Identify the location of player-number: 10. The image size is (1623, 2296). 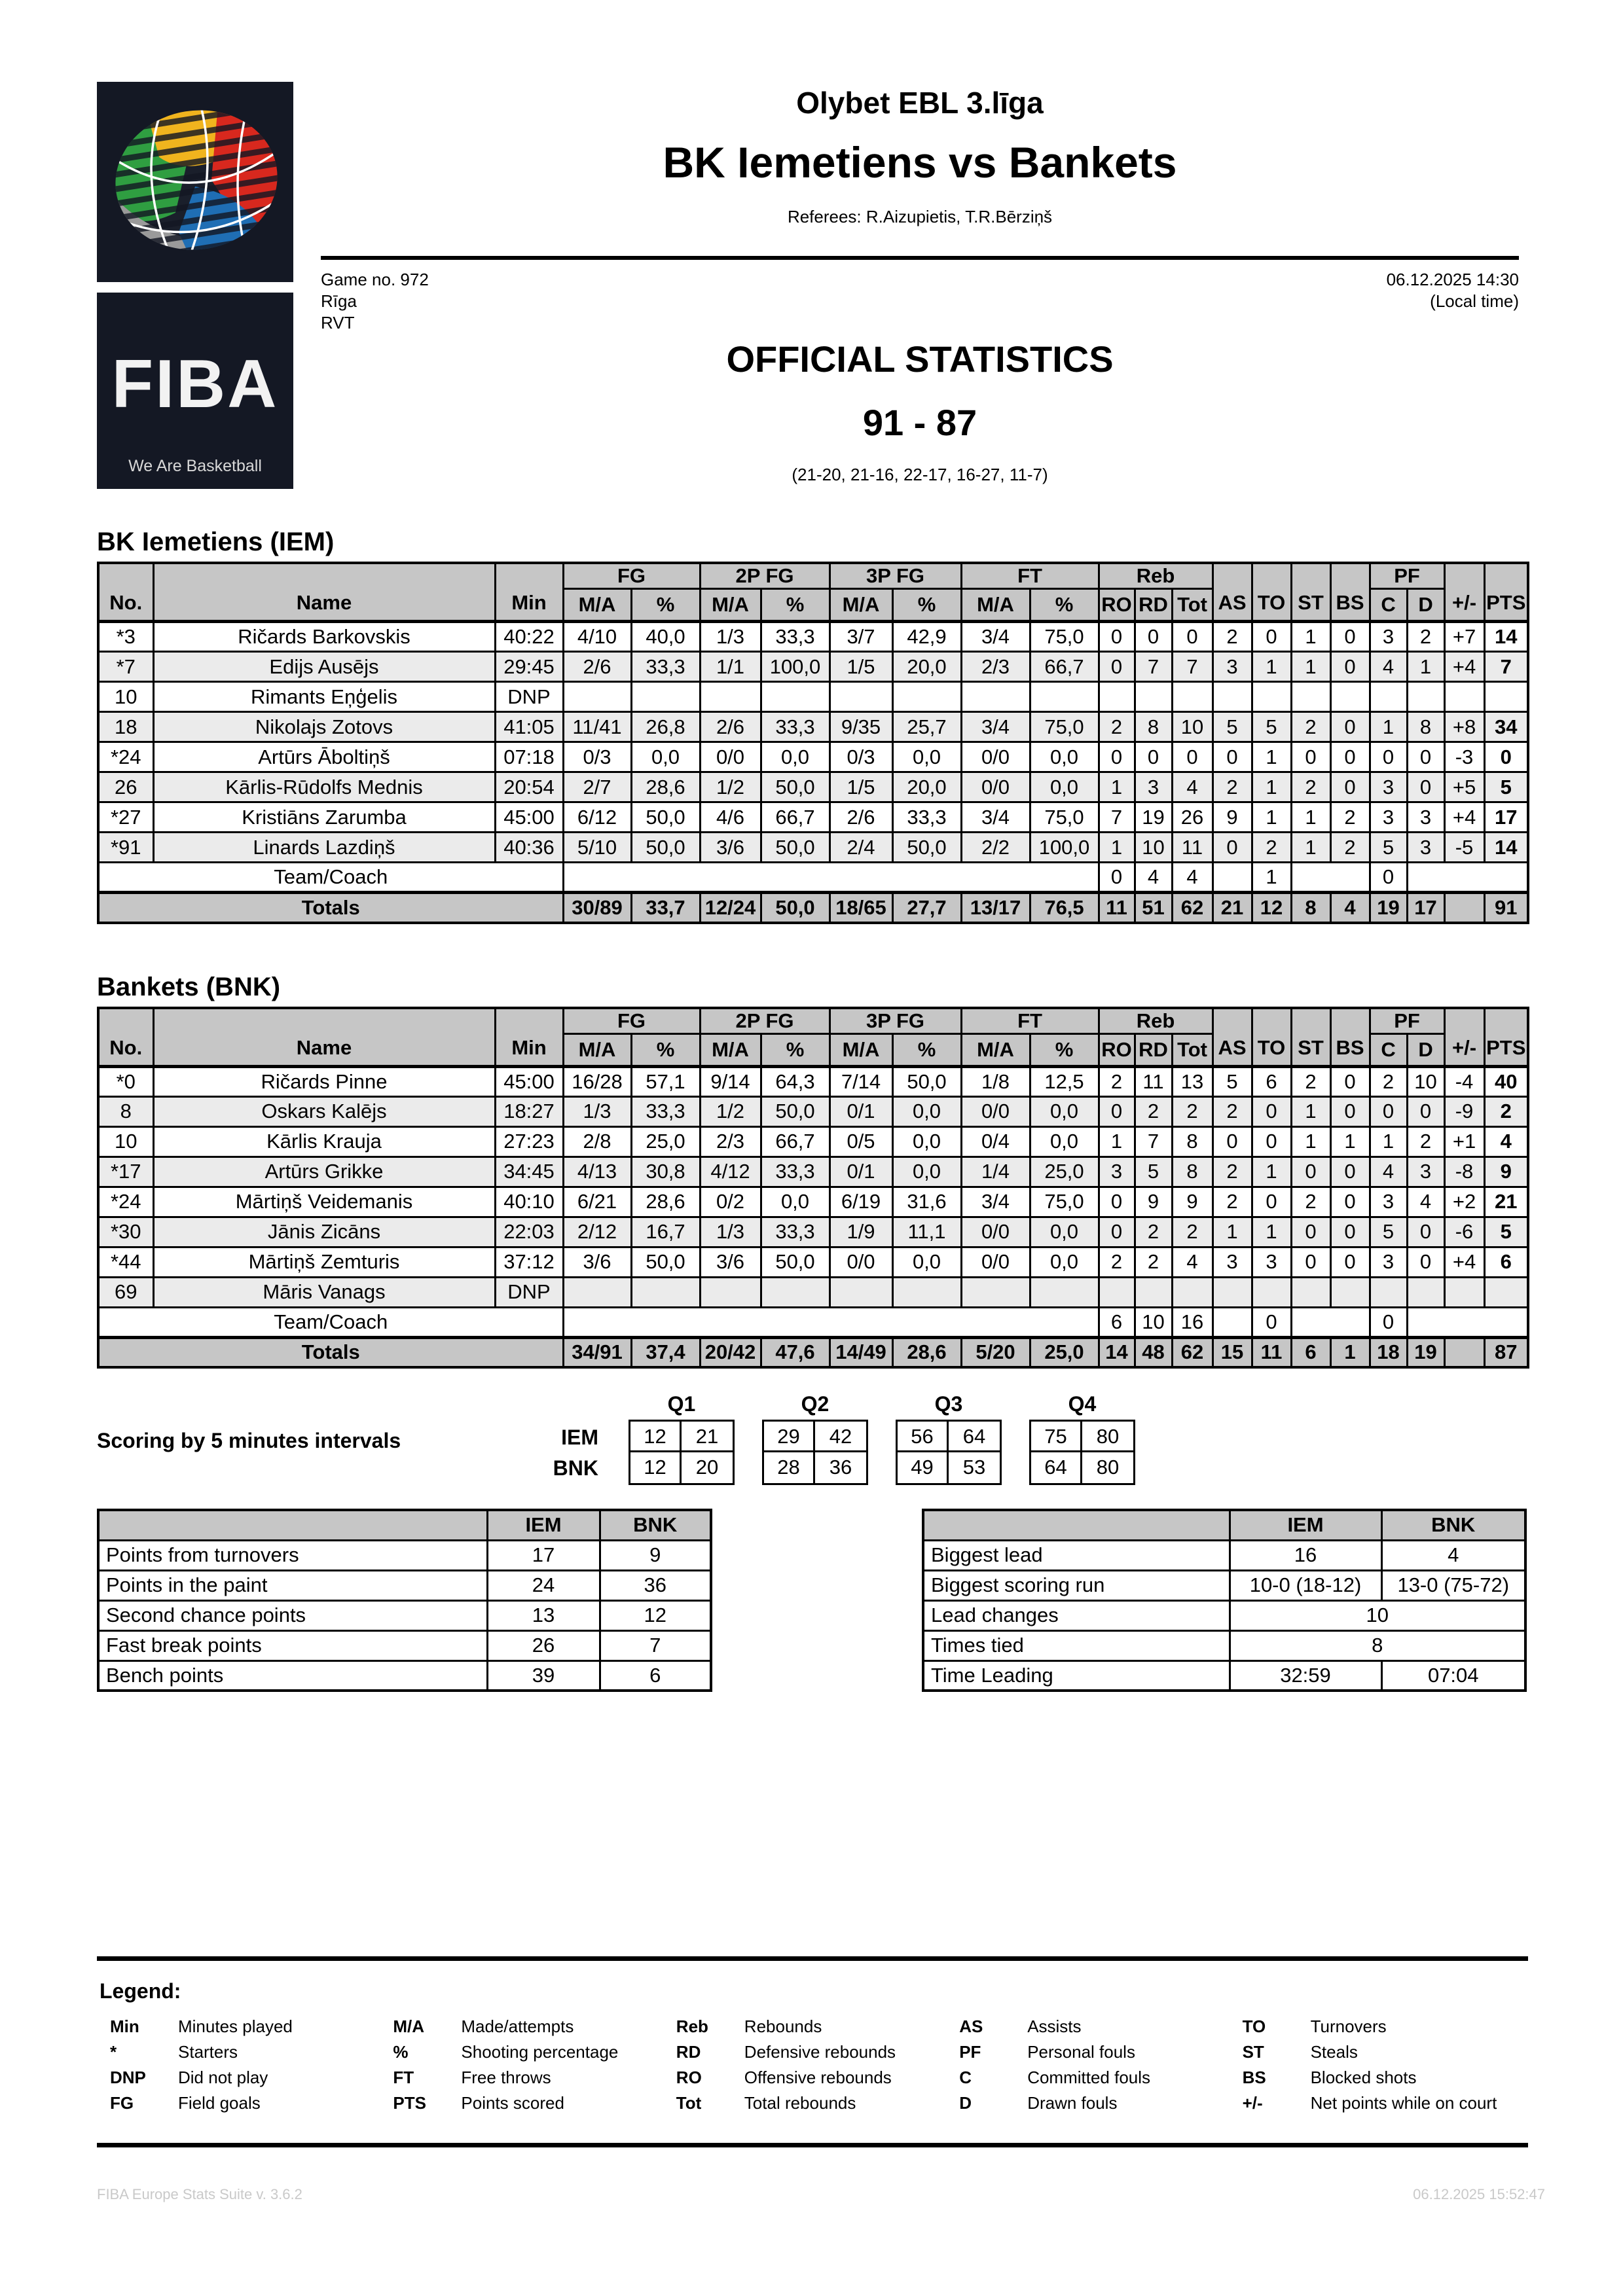
(126, 1141).